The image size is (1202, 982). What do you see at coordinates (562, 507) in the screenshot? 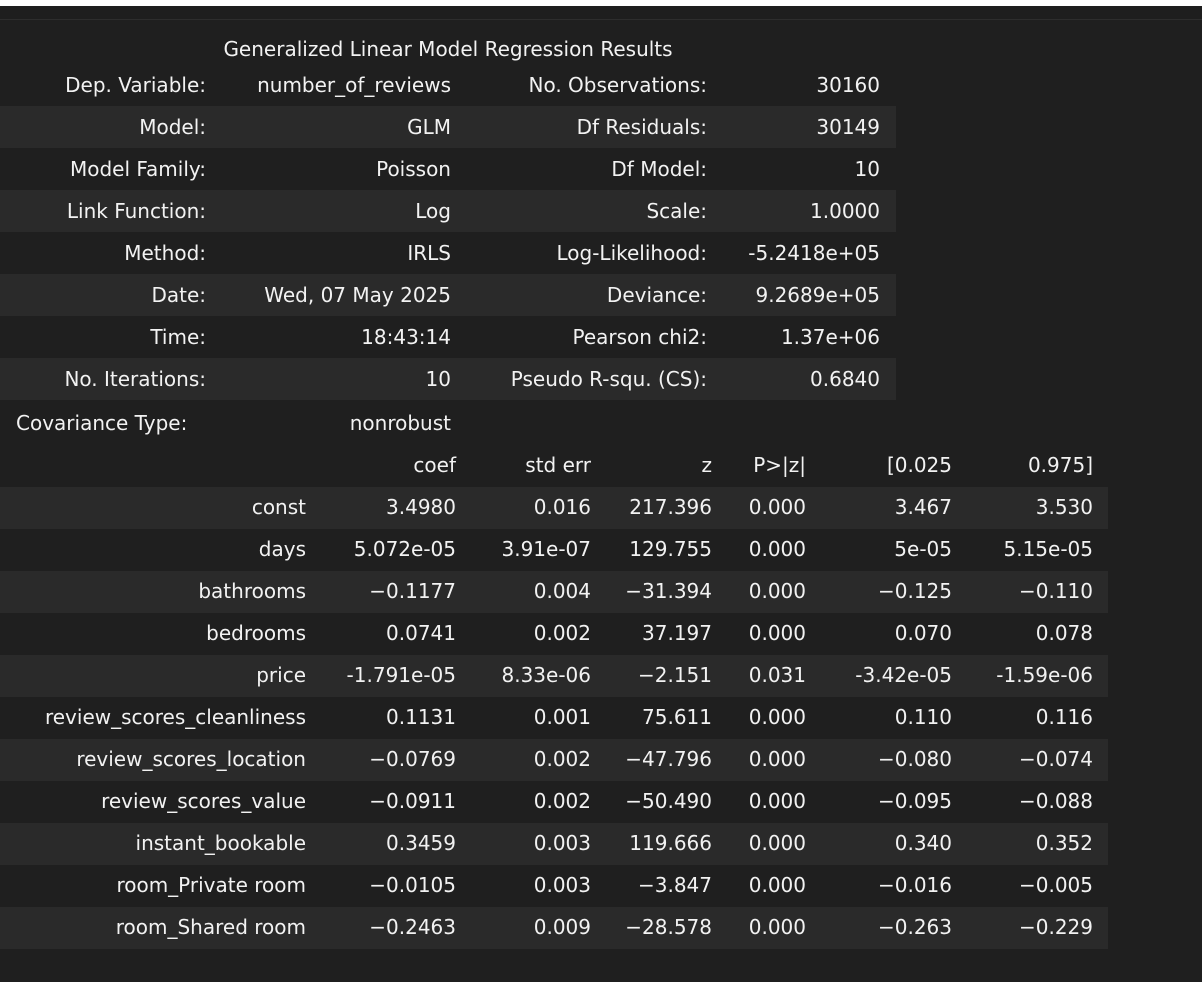
I see `std-err-value: 0.016` at bounding box center [562, 507].